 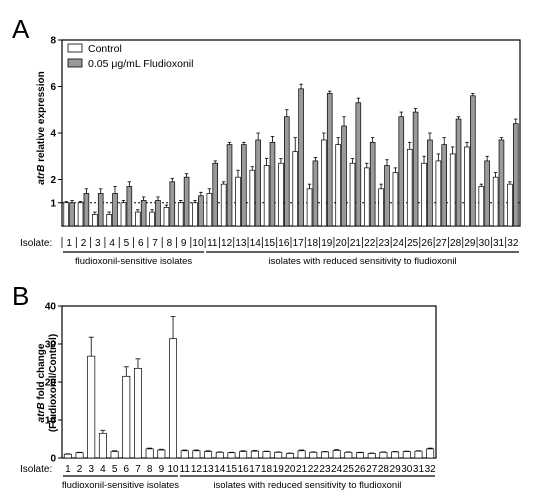 What do you see at coordinates (212, 243) in the screenshot?
I see `x-tick-label: 11` at bounding box center [212, 243].